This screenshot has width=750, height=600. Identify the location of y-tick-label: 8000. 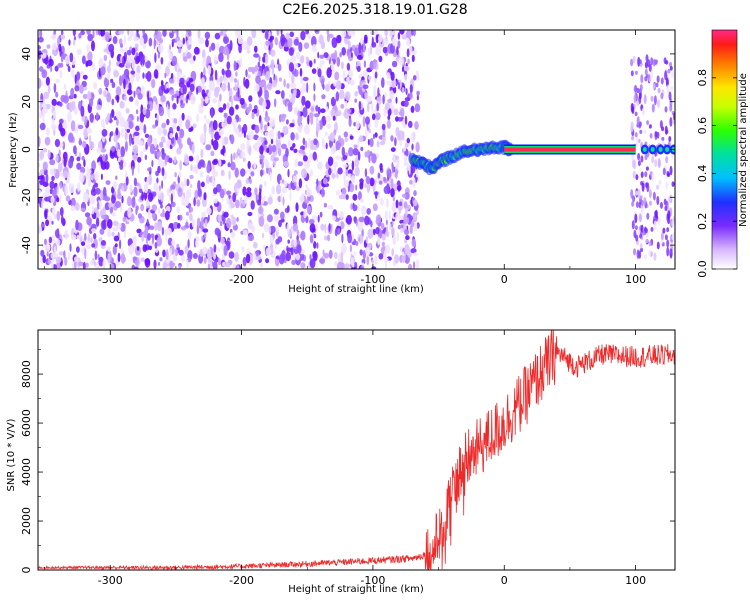
(26, 374).